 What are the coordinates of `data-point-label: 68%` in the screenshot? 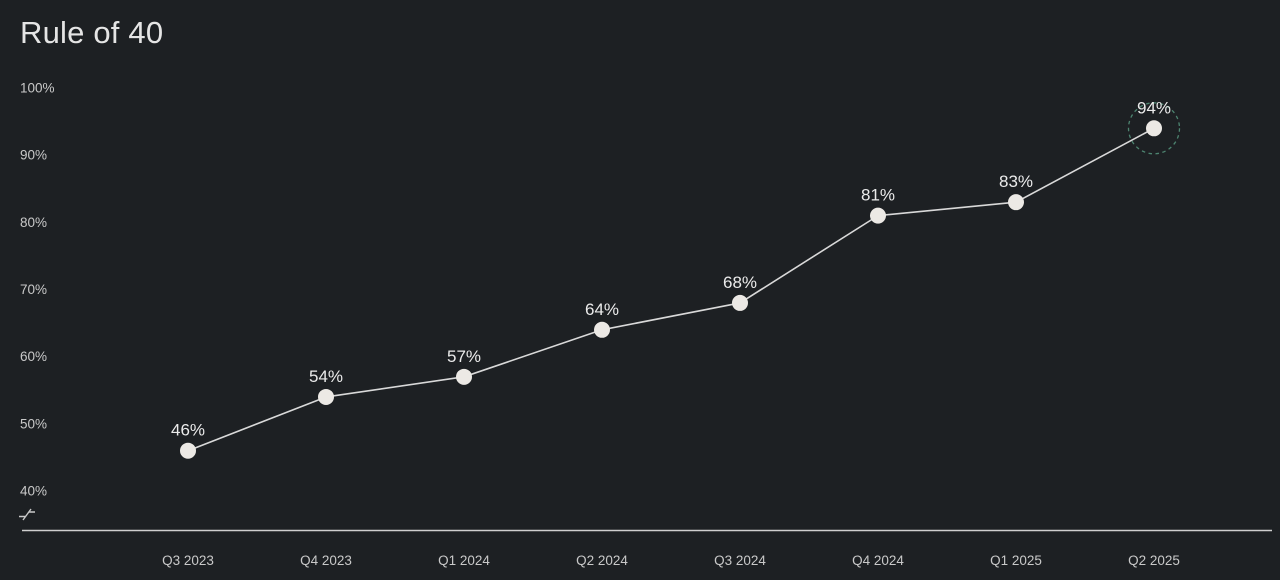 It's located at (740, 282).